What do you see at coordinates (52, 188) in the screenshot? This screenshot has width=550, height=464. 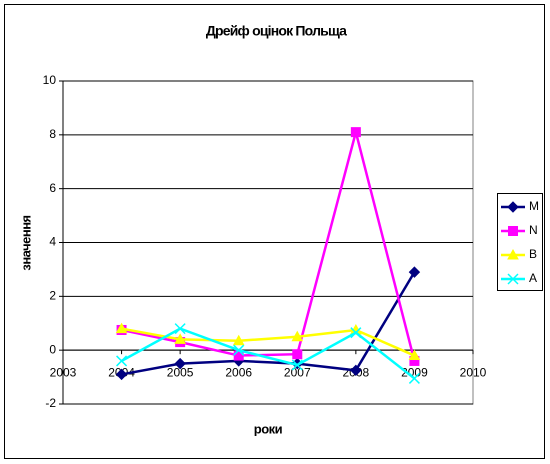 I see `y-tick-label: 6` at bounding box center [52, 188].